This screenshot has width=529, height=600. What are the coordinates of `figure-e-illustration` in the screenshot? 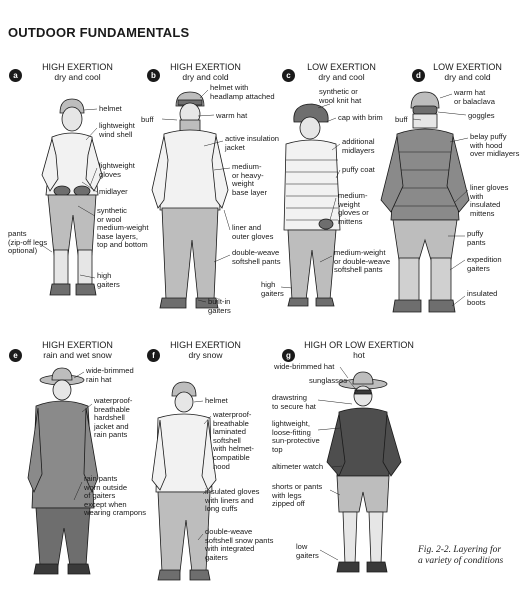 It's located at (63, 471).